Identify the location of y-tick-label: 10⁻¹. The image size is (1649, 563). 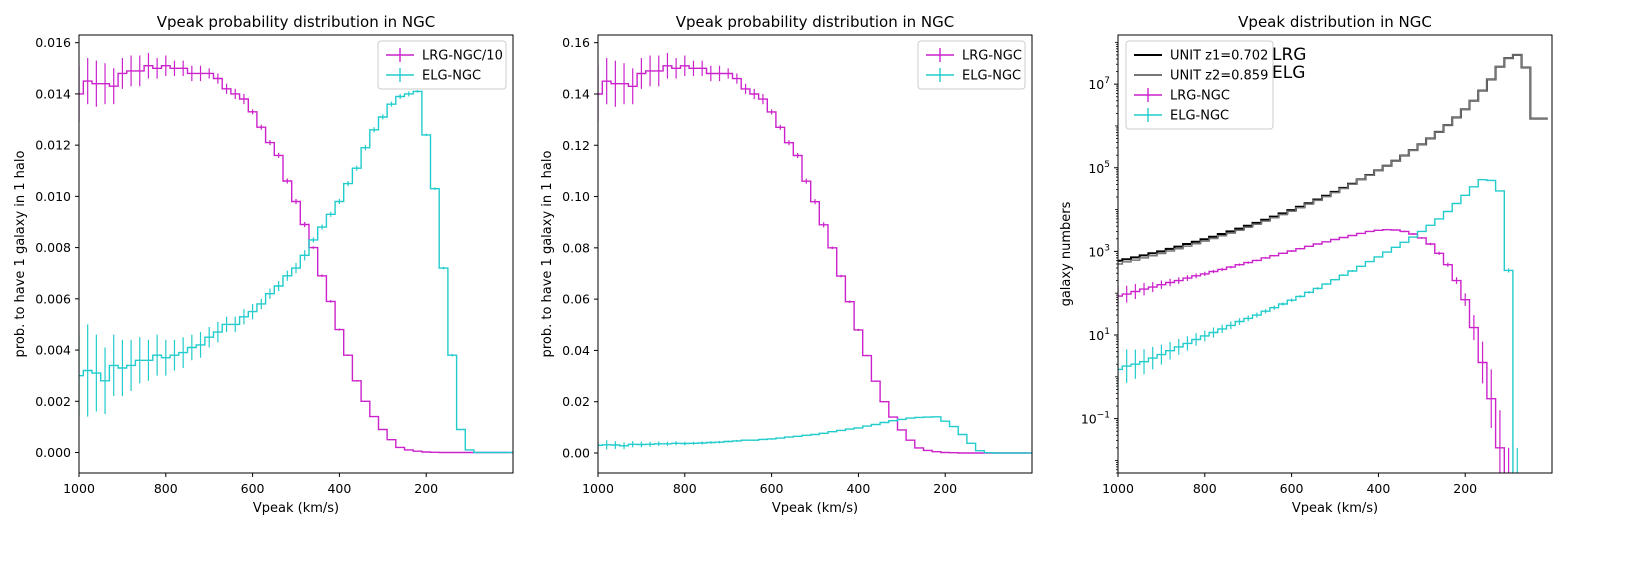
(1095, 419).